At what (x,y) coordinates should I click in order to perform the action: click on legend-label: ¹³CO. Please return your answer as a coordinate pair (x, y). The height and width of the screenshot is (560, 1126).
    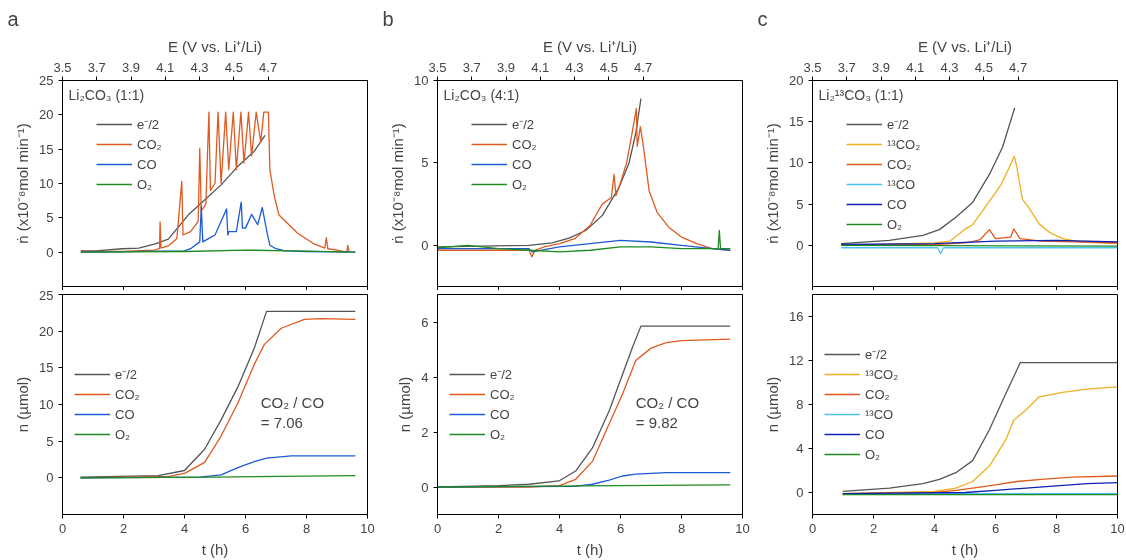
    Looking at the image, I should click on (901, 184).